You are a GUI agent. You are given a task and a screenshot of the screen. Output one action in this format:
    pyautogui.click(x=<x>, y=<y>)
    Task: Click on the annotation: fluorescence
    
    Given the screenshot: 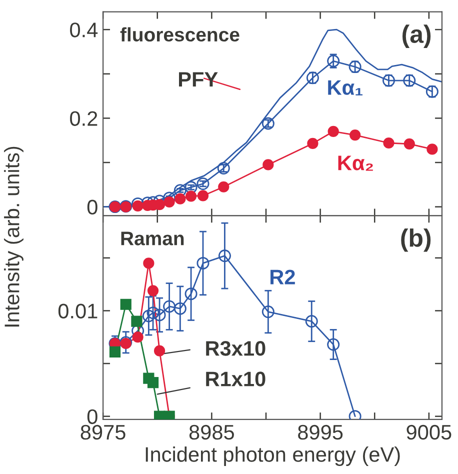 What is the action you would take?
    pyautogui.click(x=180, y=34)
    